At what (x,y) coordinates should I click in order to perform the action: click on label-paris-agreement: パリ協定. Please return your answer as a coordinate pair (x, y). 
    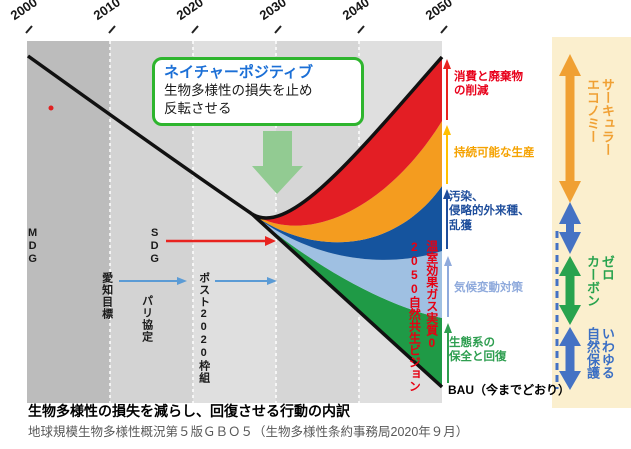
    Looking at the image, I should click on (146, 319).